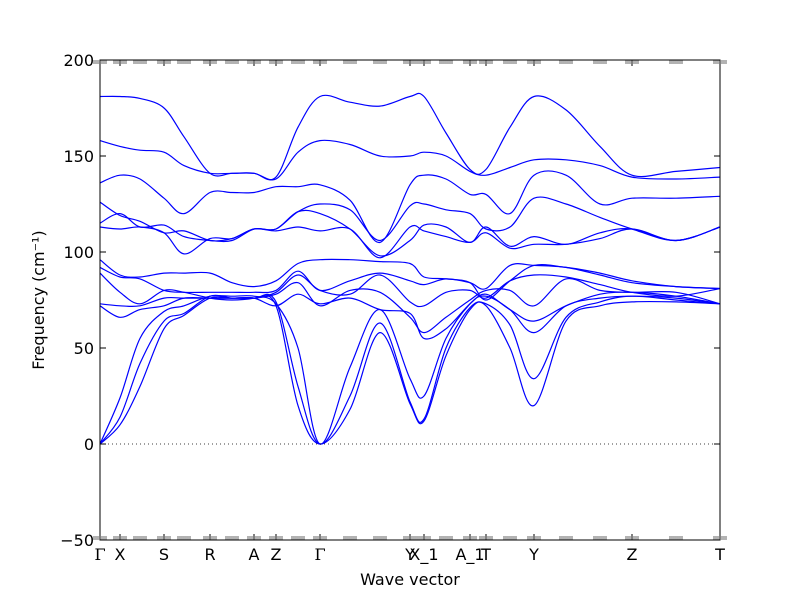 The width and height of the screenshot is (800, 600). I want to click on y-tick-label: 0, so click(89, 444).